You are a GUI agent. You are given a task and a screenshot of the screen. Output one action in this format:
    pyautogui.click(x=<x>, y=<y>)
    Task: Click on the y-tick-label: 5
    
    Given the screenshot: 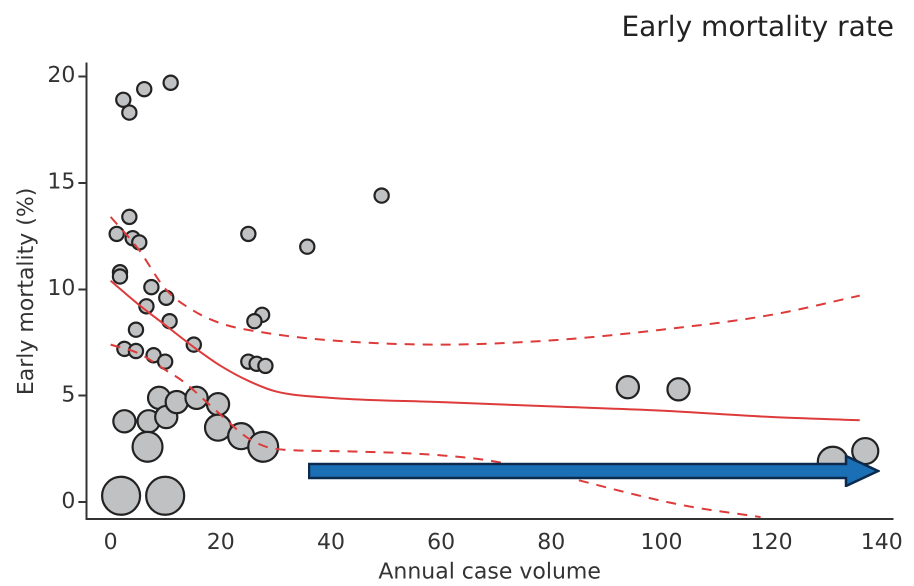 What is the action you would take?
    pyautogui.click(x=68, y=395)
    